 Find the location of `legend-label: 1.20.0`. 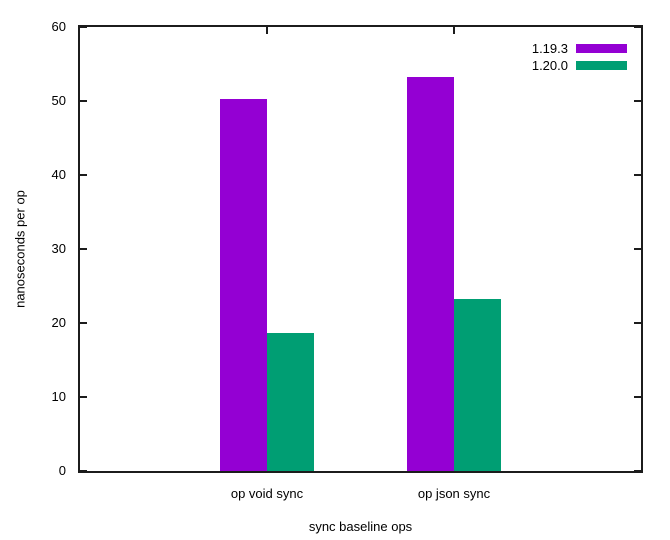

legend-label: 1.20.0 is located at coordinates (549, 65).